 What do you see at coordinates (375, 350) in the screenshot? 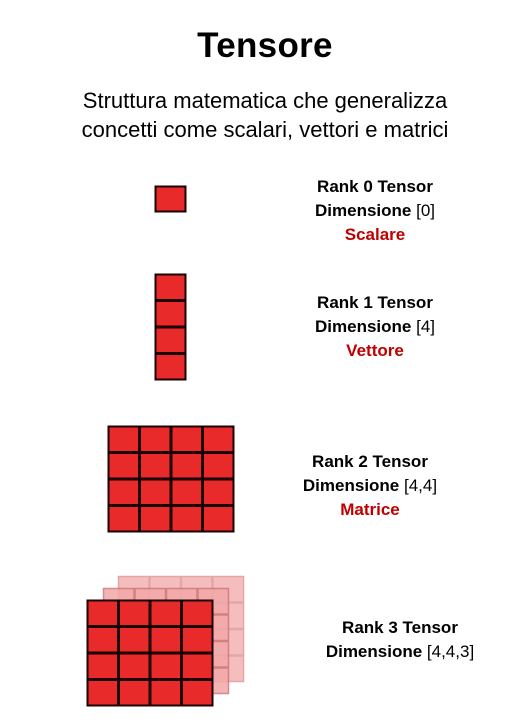
I see `kind-label: Vettore` at bounding box center [375, 350].